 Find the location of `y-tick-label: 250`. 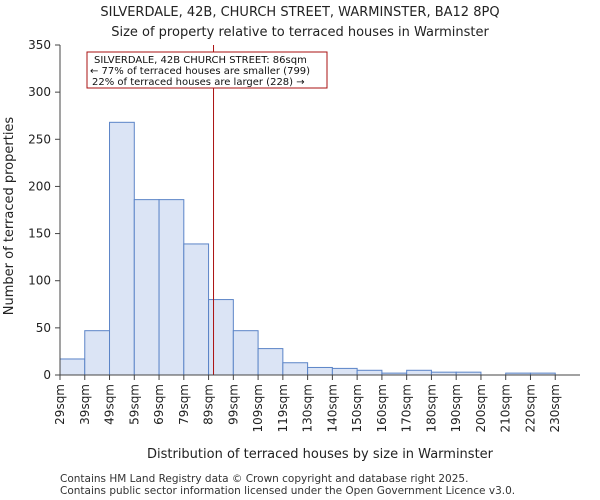

y-tick-label: 250 is located at coordinates (39, 139).